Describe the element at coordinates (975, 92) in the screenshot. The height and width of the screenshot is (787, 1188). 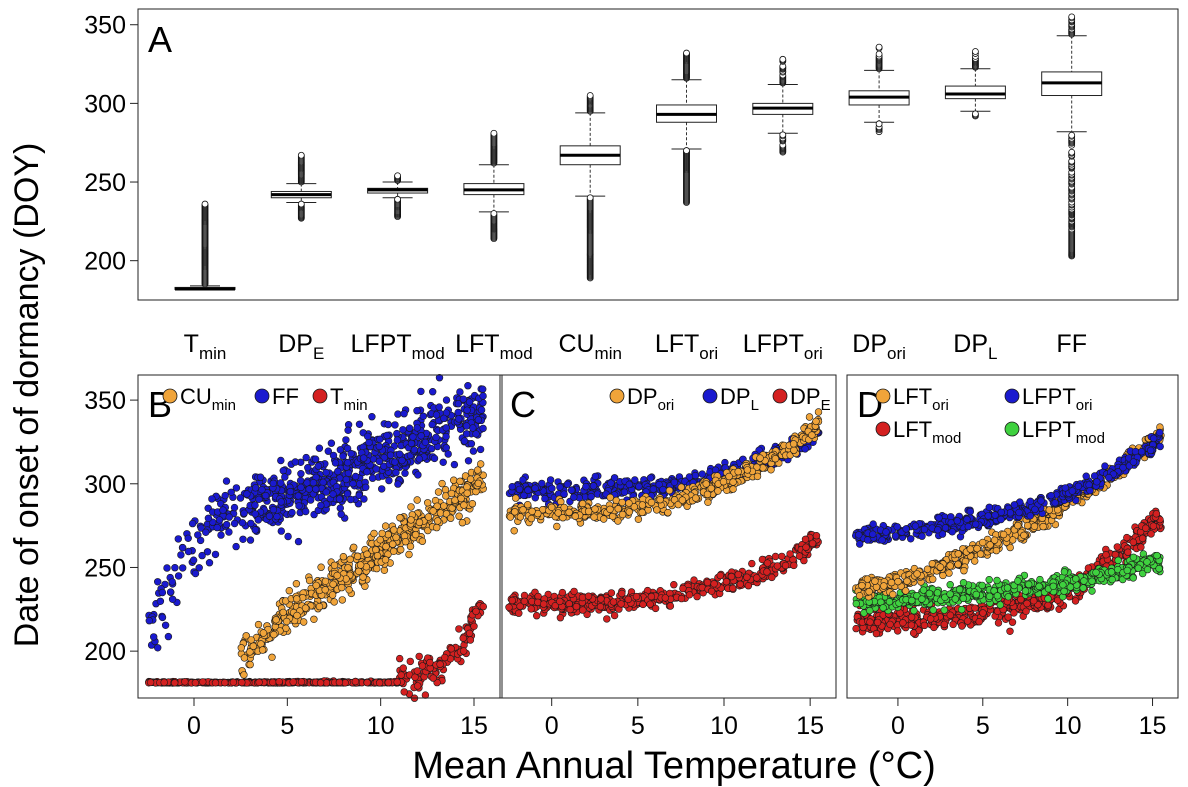
I see `box-body` at that location.